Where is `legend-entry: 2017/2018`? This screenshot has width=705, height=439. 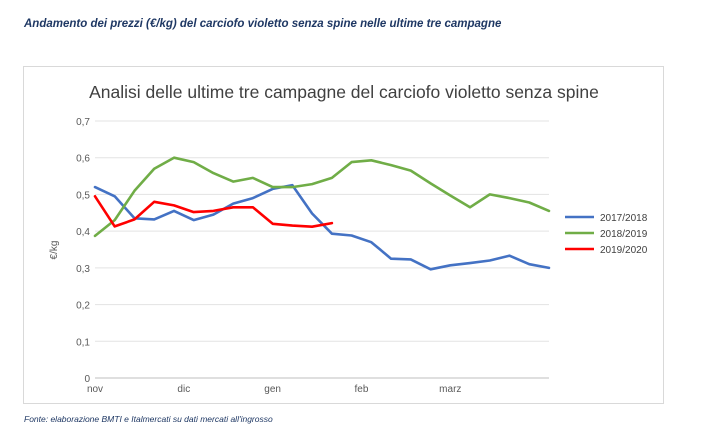
legend-entry: 2017/2018 is located at coordinates (624, 218).